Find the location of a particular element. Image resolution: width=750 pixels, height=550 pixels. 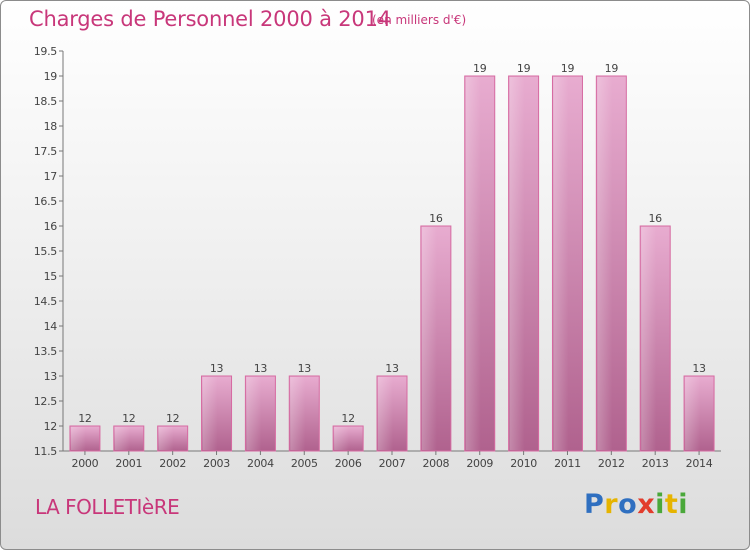

x-tick-label: 2002 is located at coordinates (172, 463).